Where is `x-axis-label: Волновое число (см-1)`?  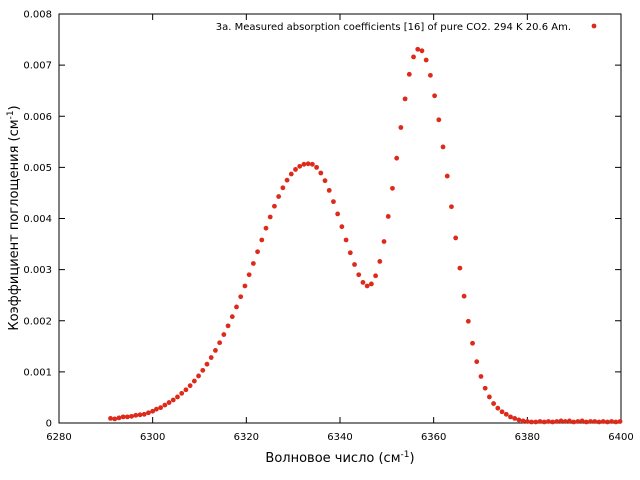
x-axis-label: Волновое число (см-1) is located at coordinates (339, 458).